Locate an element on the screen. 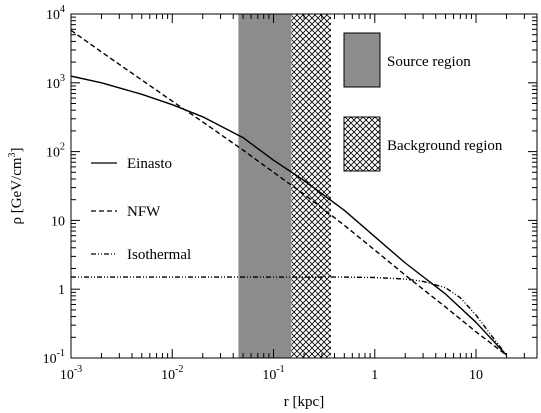 This screenshot has width=541, height=413. legend-isothermal-label: Isothermal is located at coordinates (159, 255).